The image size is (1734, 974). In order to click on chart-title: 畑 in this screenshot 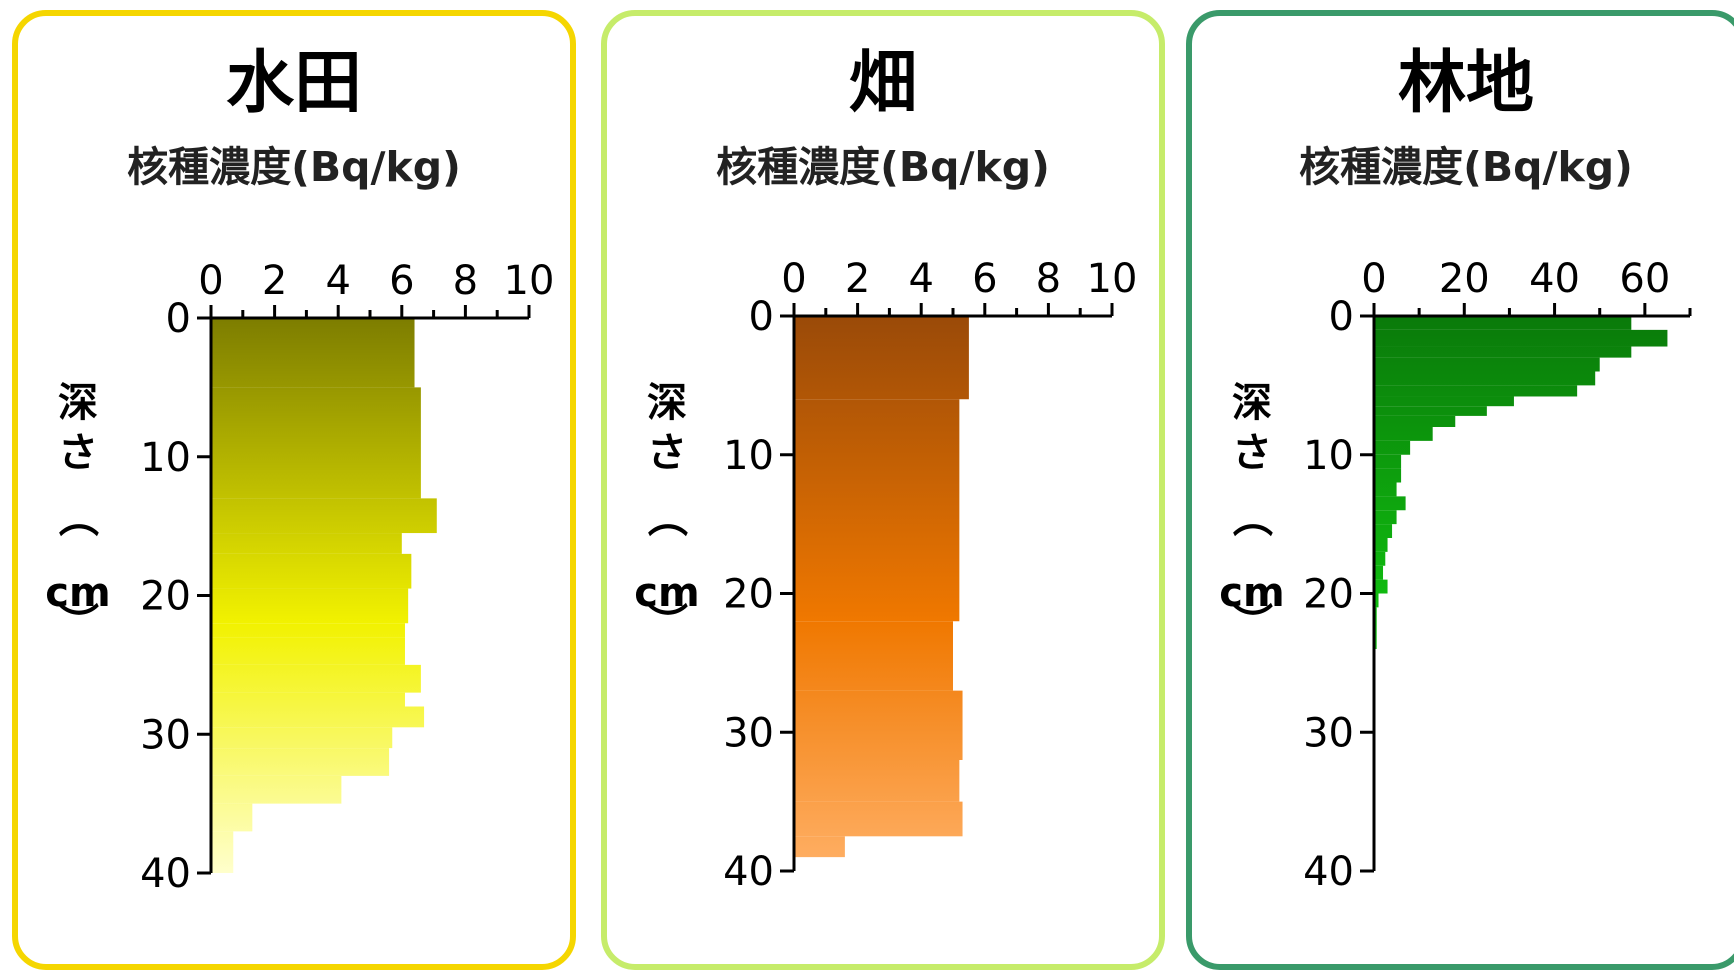, I will do `click(883, 83)`.